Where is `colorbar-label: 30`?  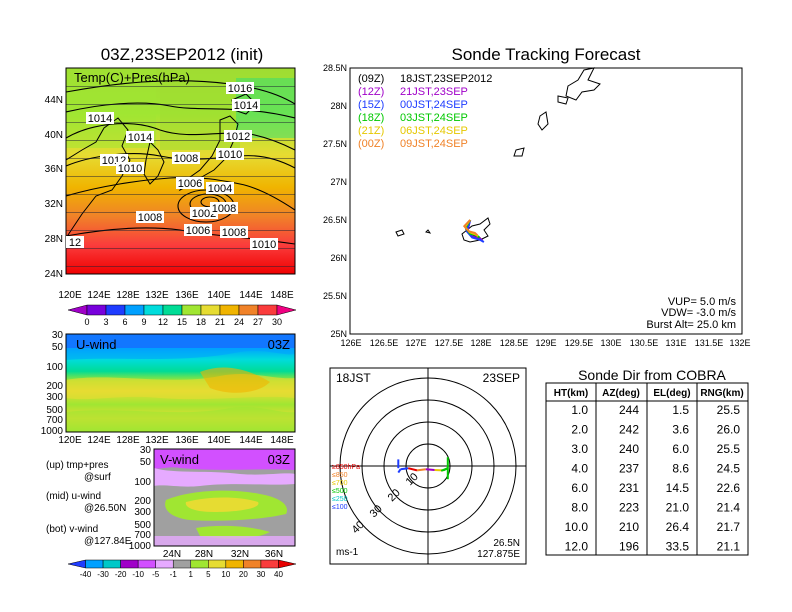 colorbar-label: 30 is located at coordinates (277, 322).